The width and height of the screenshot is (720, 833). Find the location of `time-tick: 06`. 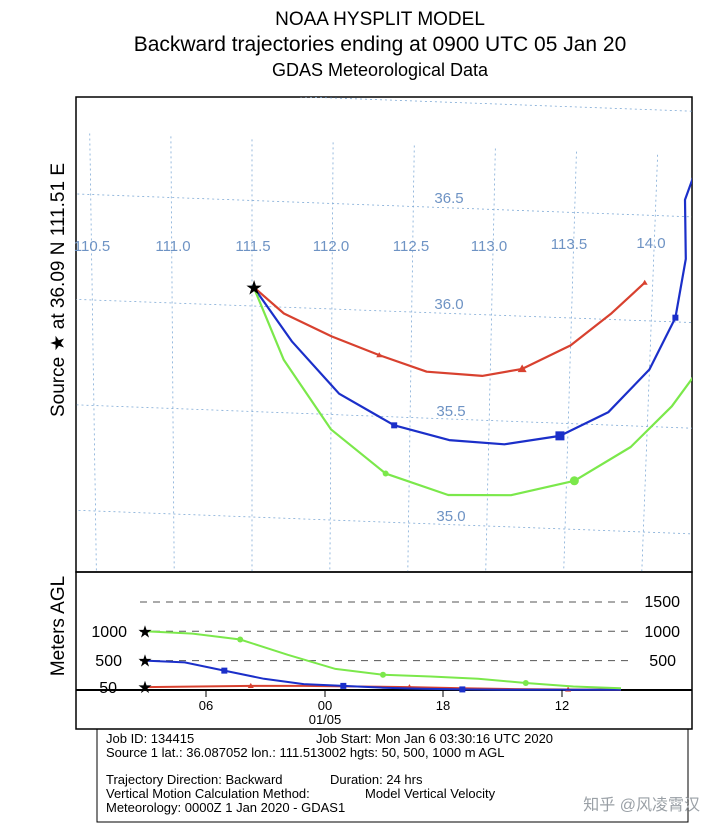

time-tick: 06 is located at coordinates (206, 705).